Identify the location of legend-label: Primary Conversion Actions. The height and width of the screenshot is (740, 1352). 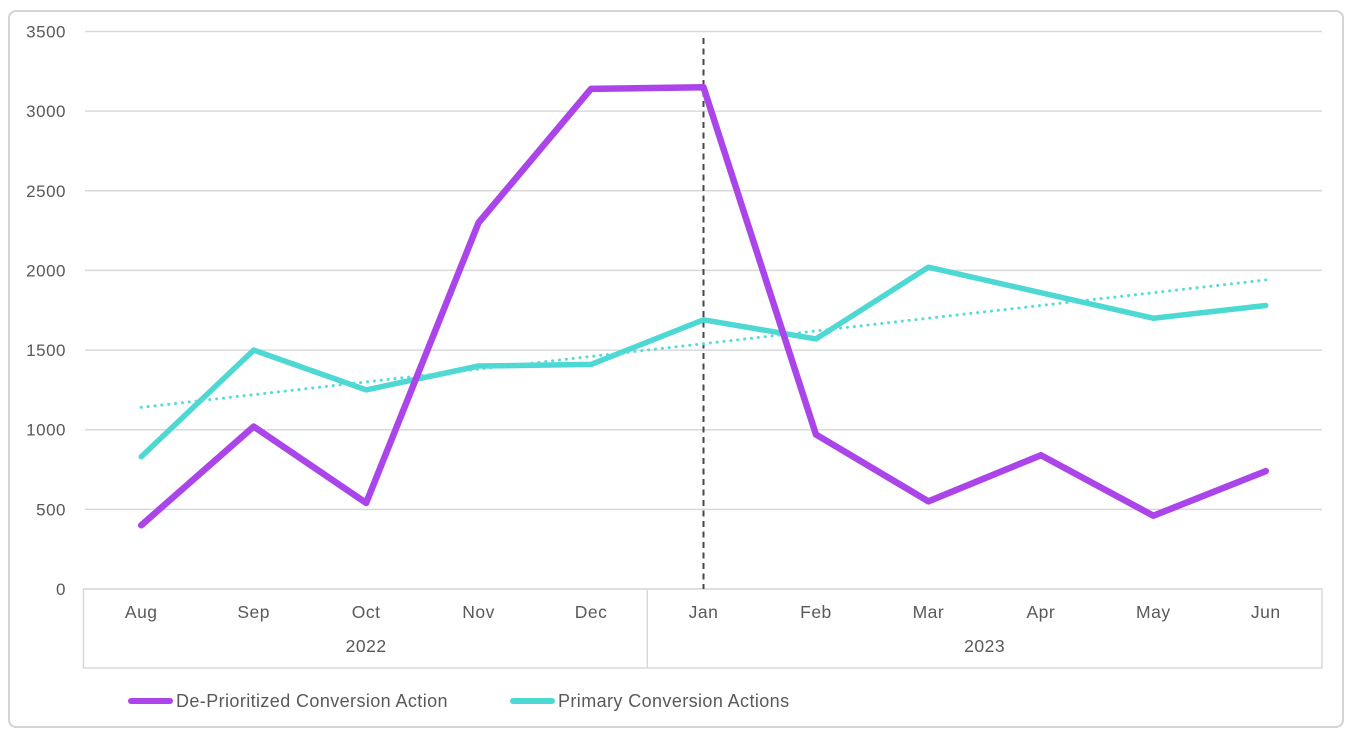
(674, 700).